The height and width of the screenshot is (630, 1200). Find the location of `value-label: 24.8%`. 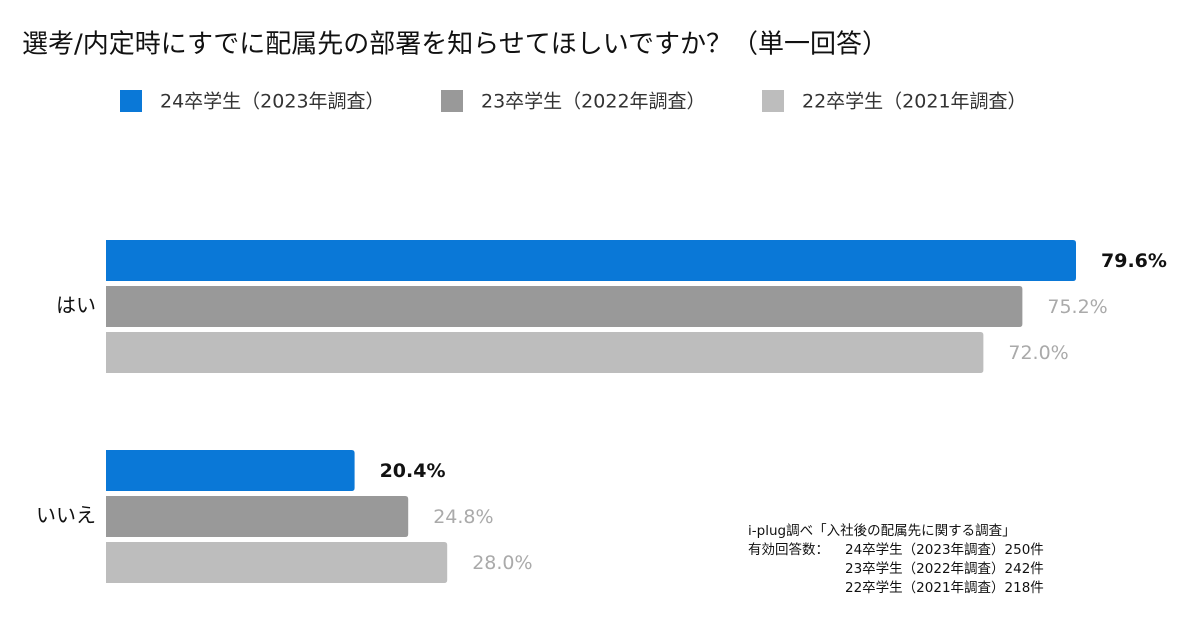

value-label: 24.8% is located at coordinates (463, 517).